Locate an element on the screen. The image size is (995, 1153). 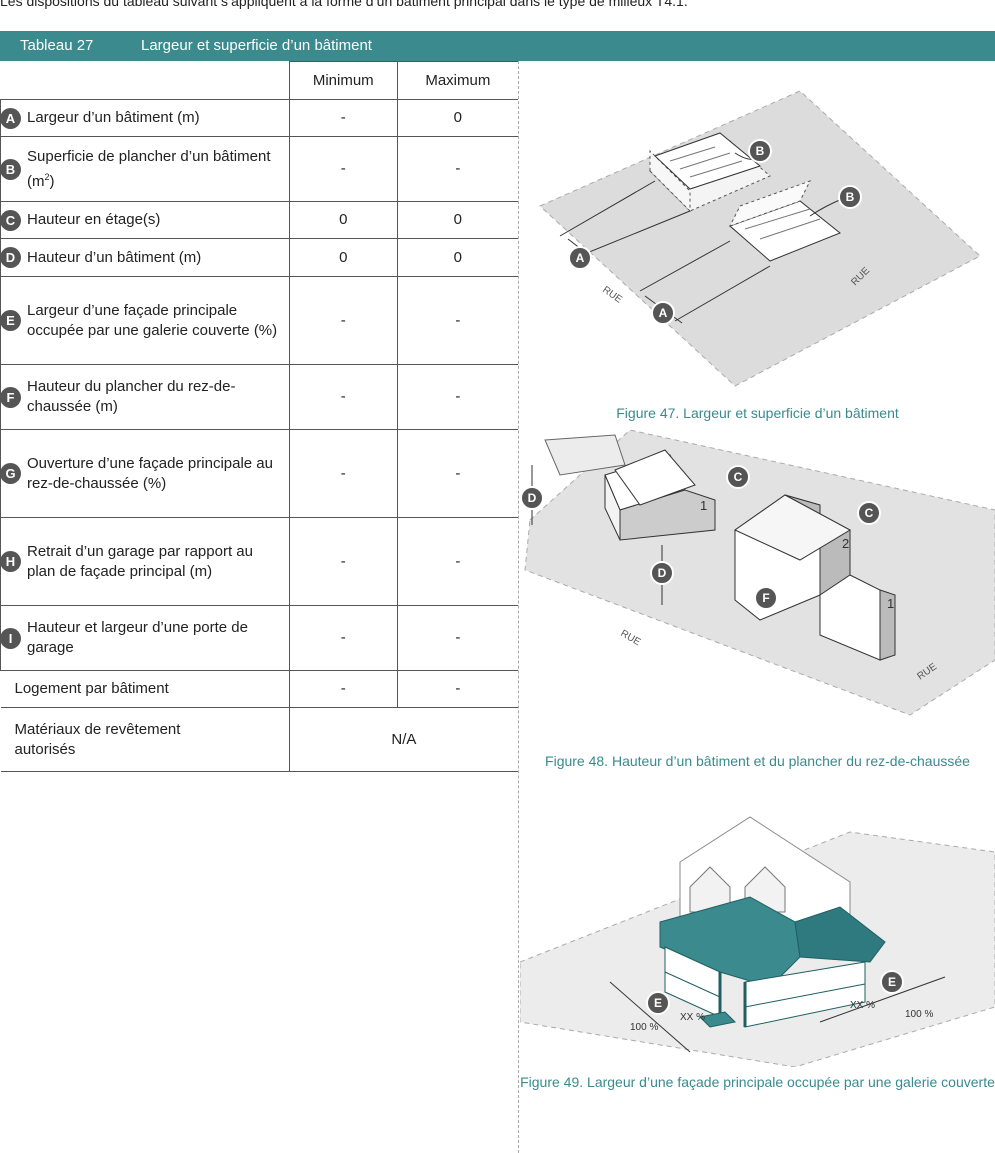
callout-c-icon: C is located at coordinates (869, 513).